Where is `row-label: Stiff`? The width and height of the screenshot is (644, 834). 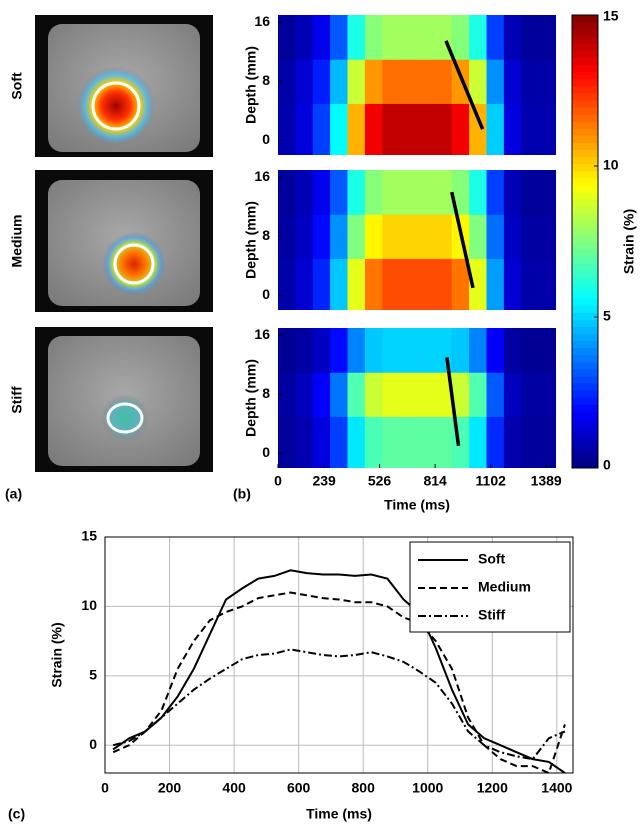
row-label: Stiff is located at coordinates (17, 400).